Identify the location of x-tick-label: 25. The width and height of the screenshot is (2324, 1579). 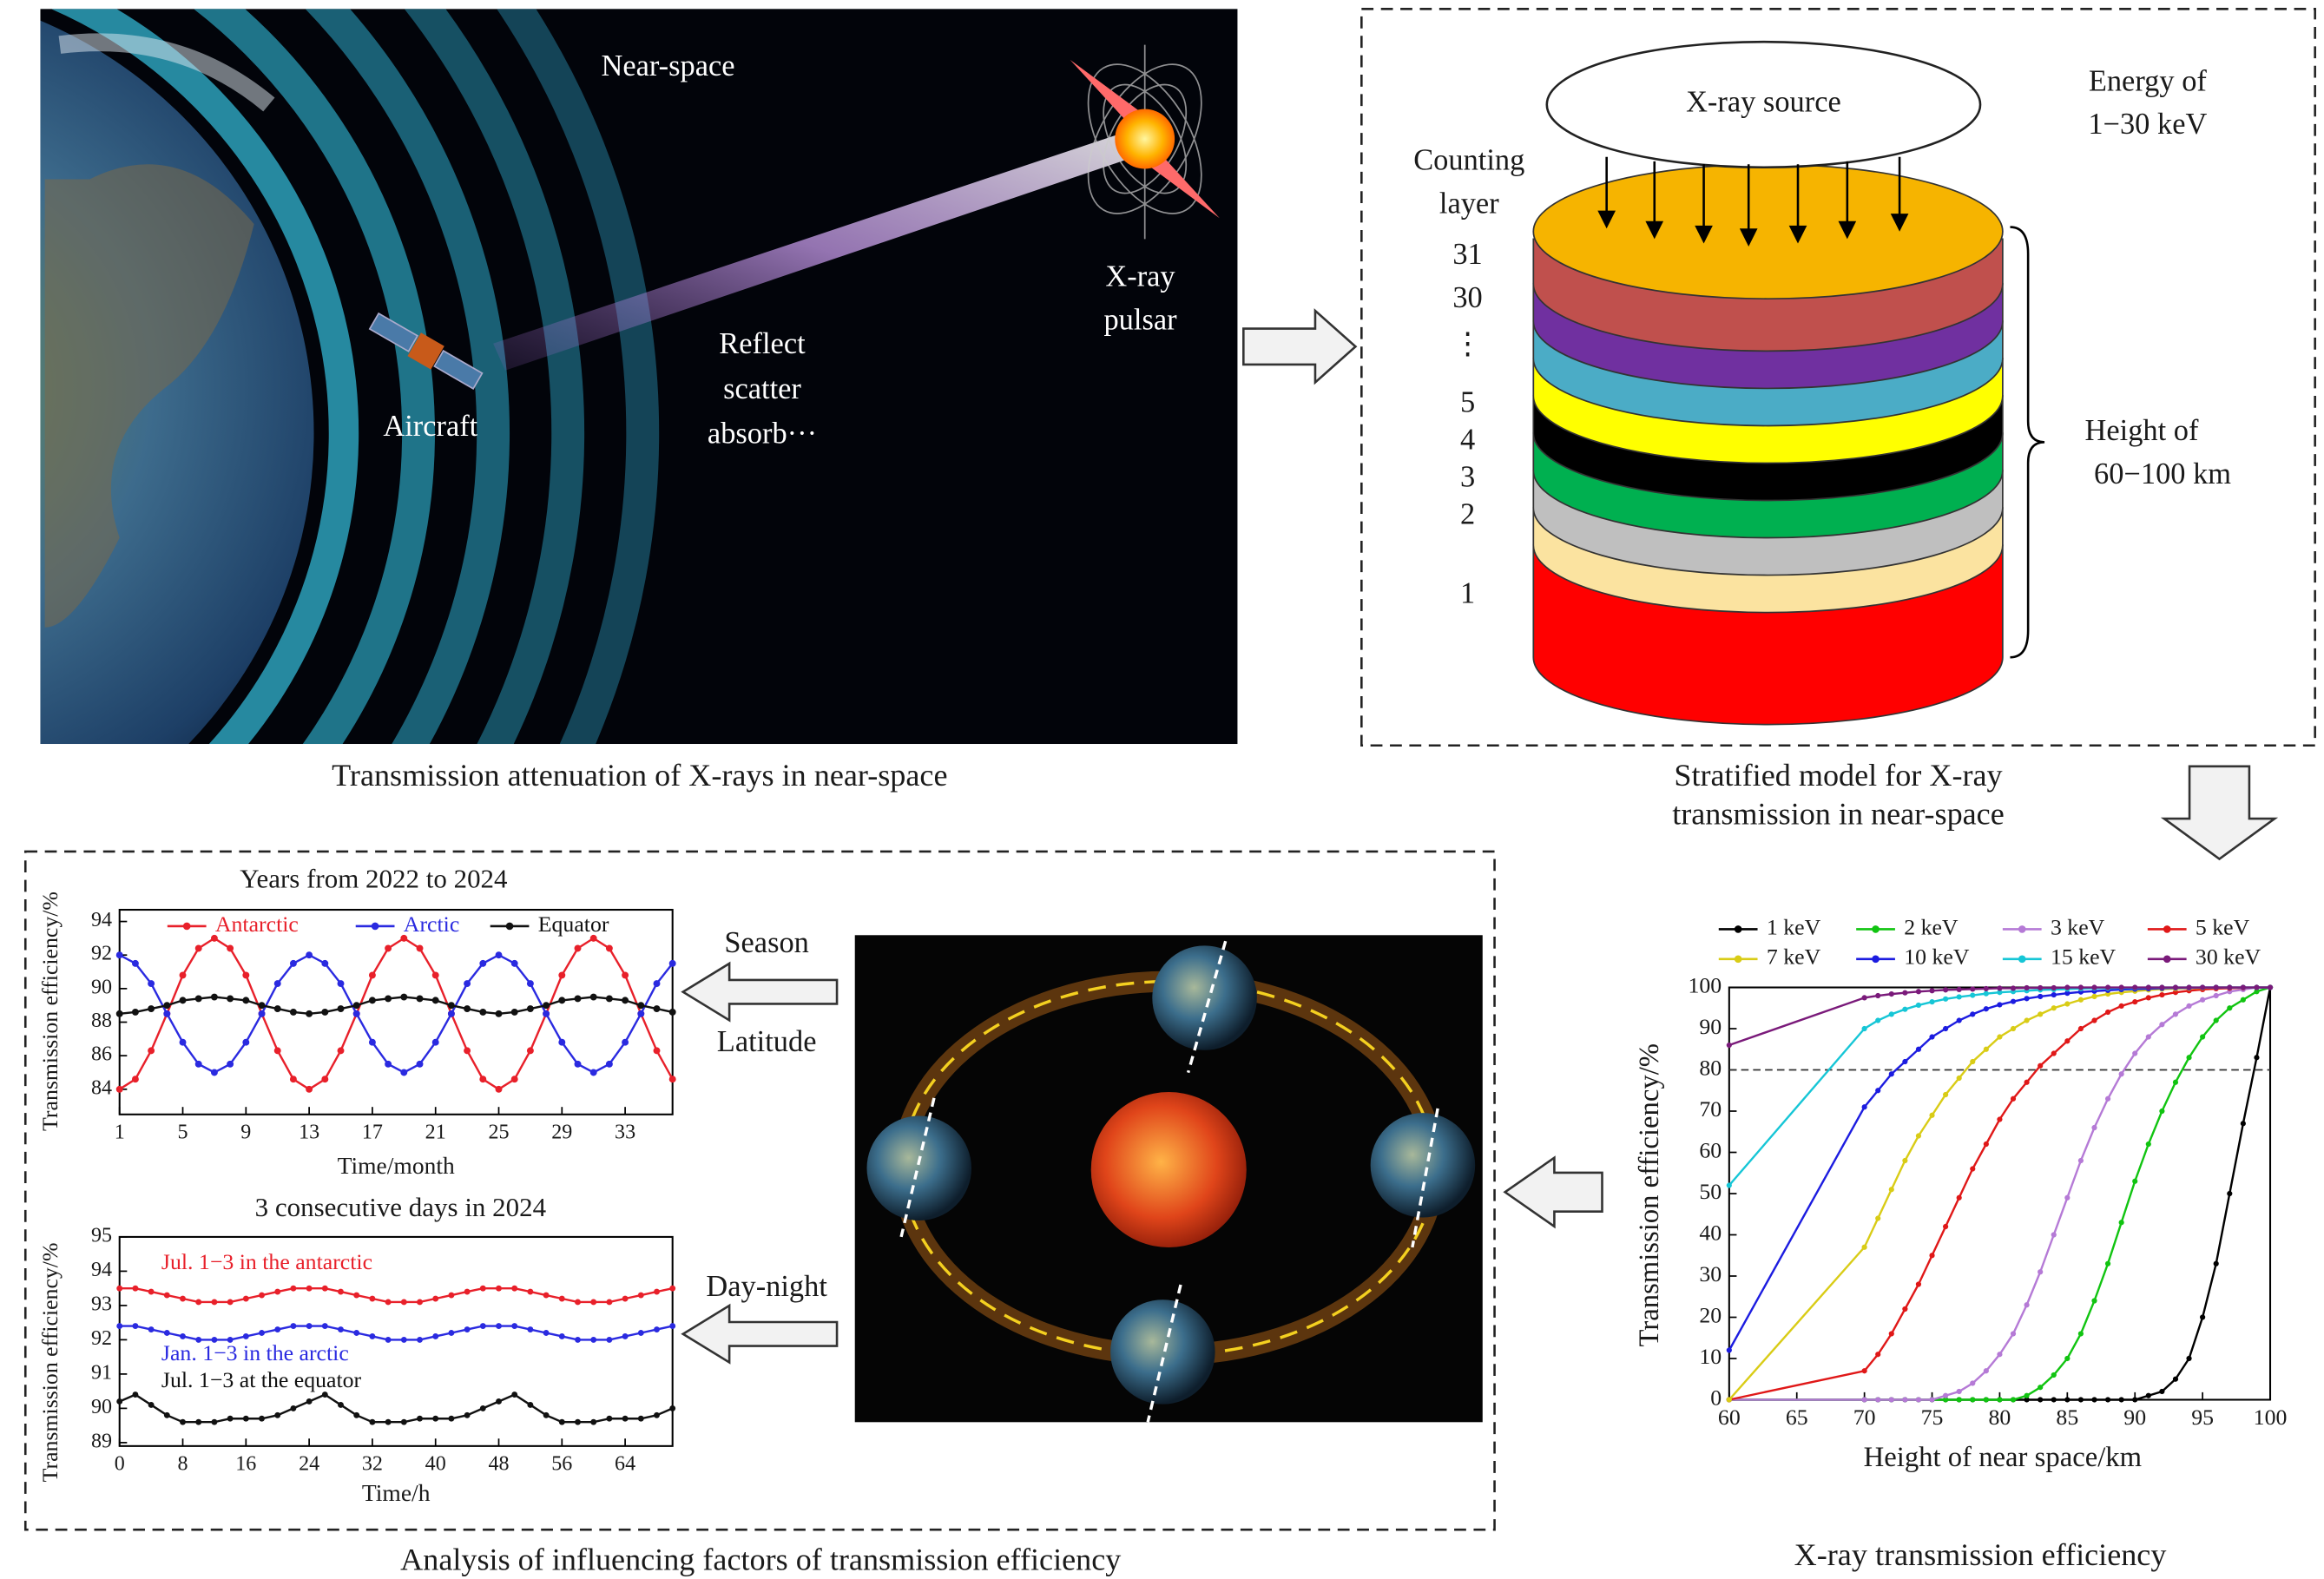
(499, 1133).